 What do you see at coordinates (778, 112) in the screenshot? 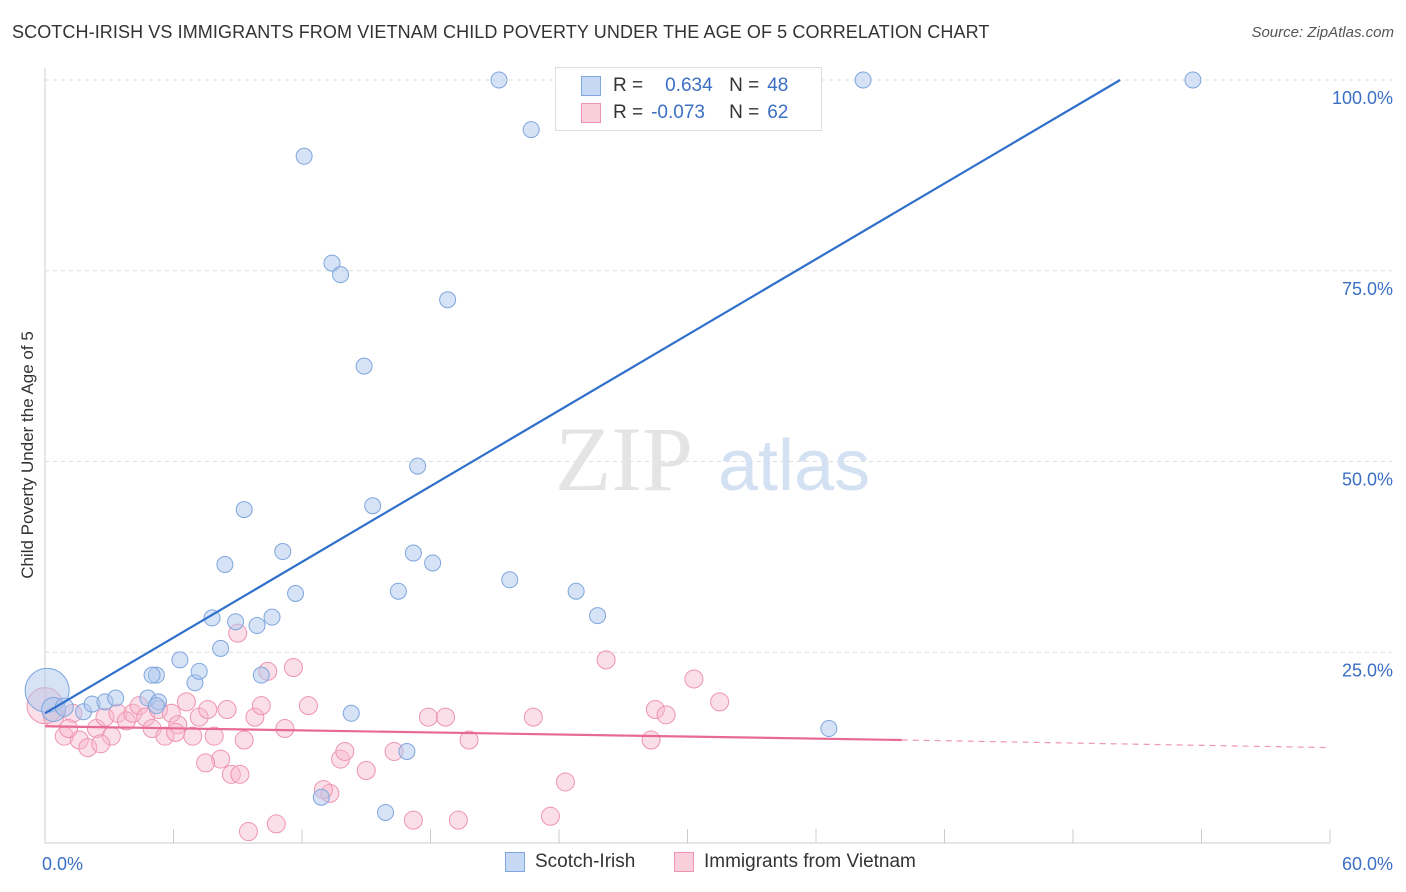
I see `legend-n-value: 62` at bounding box center [778, 112].